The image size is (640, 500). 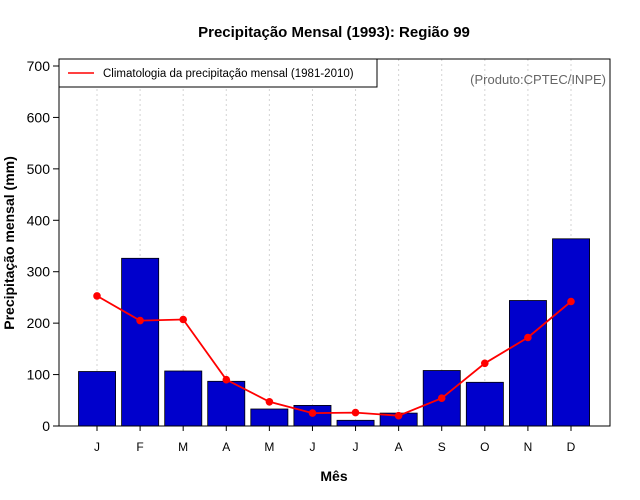 I want to click on y-axis-title: Precipitação mensal (mm), so click(x=9, y=243).